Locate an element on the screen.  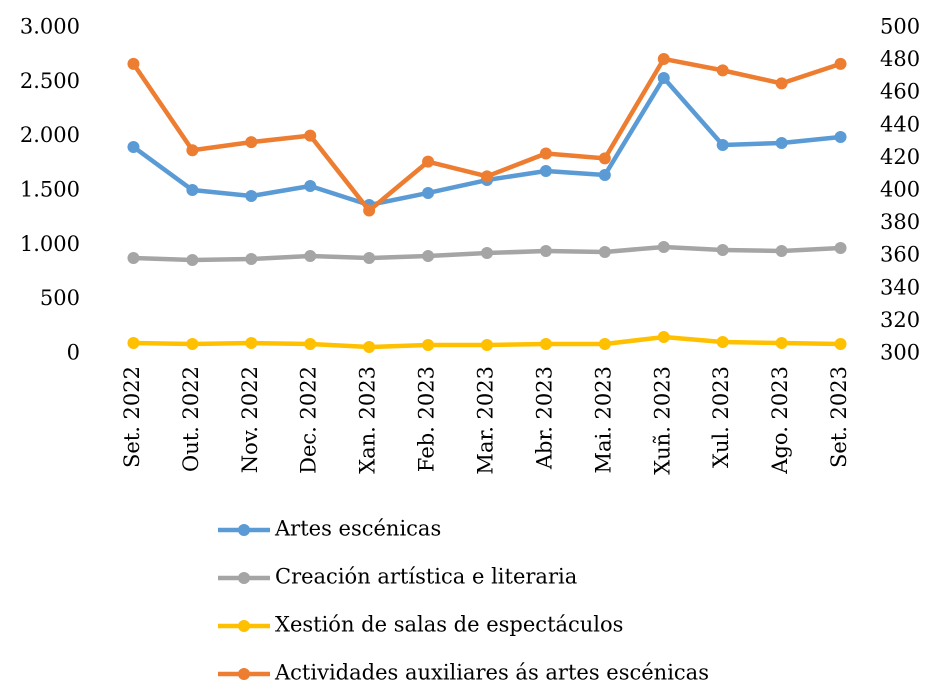
x-tick-label: Nov. 2022 is located at coordinates (250, 419).